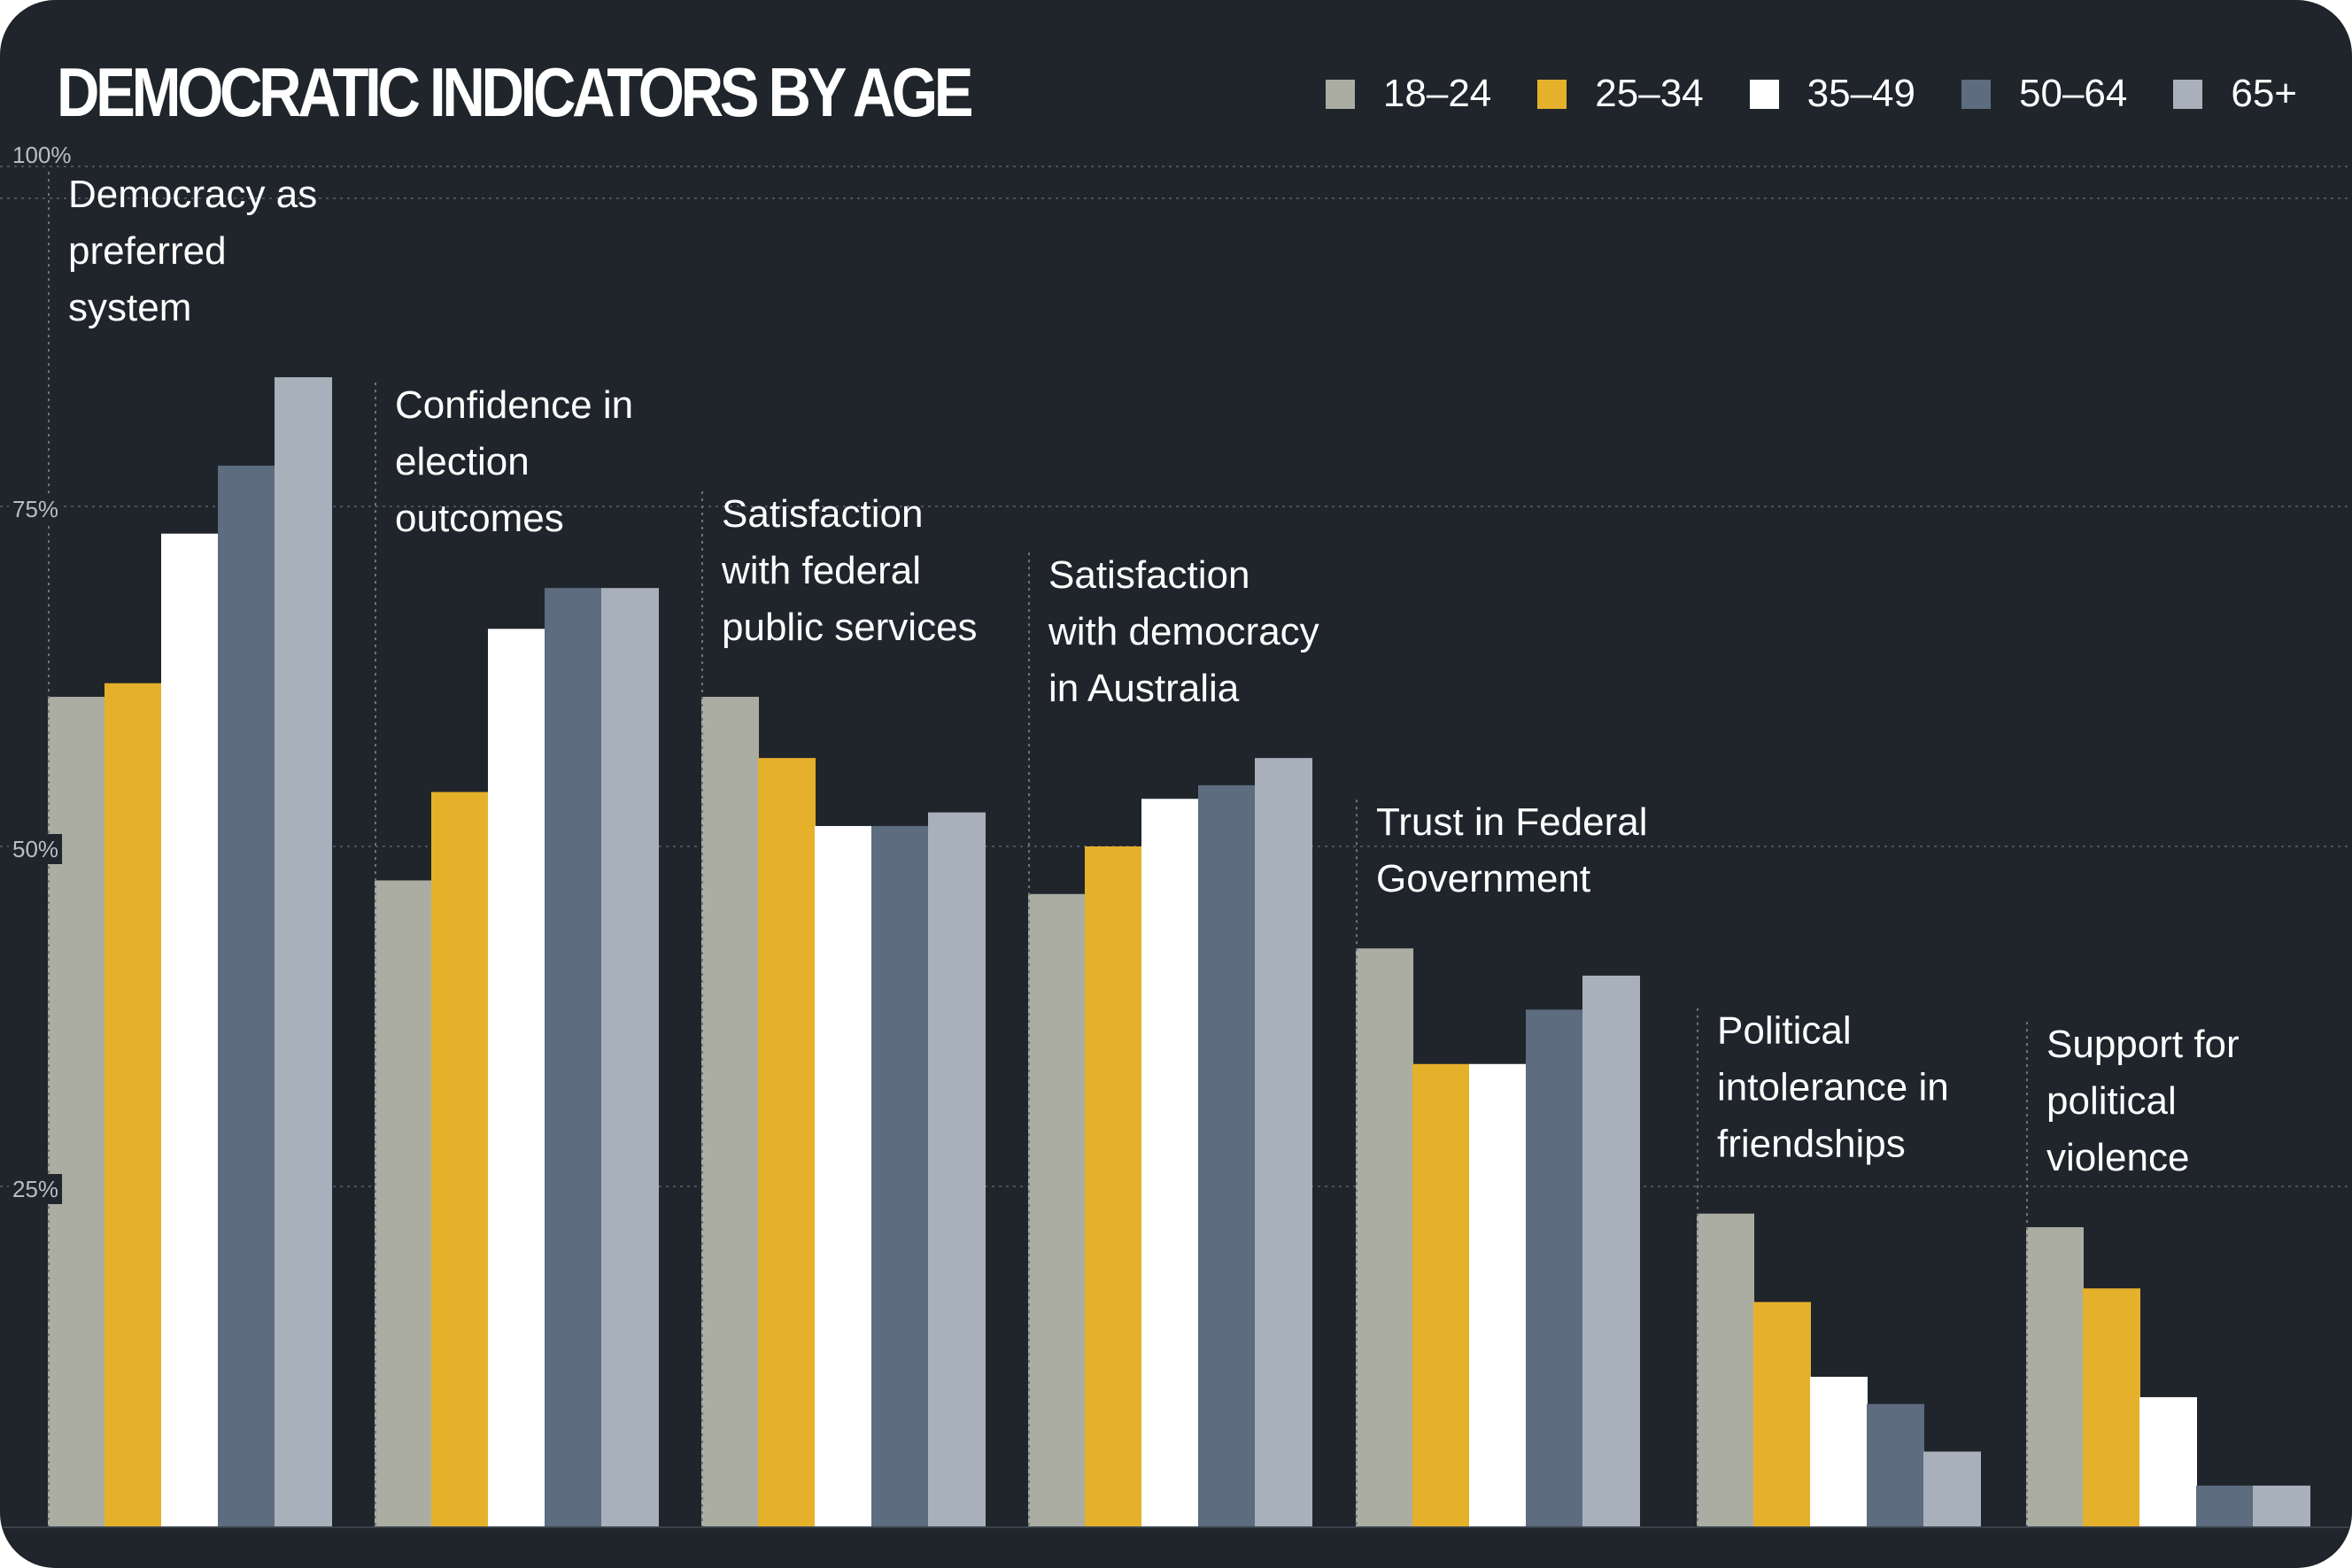  Describe the element at coordinates (192, 194) in the screenshot. I see `category-label: Democracy as` at that location.